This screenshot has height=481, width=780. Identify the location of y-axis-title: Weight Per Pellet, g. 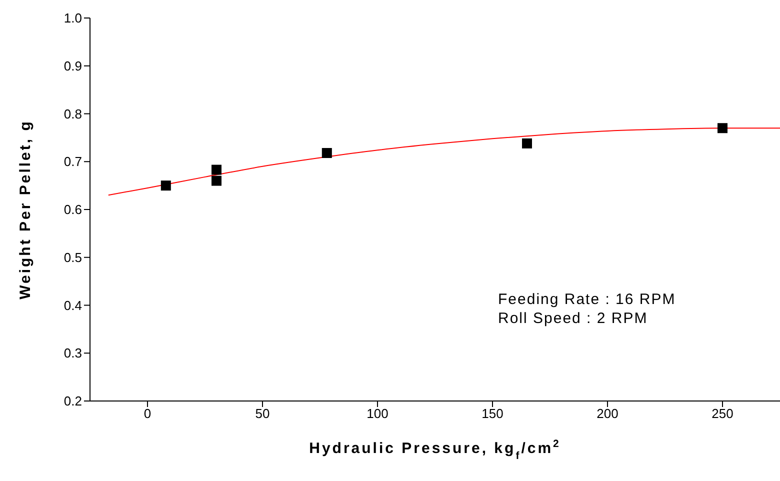
(25, 210).